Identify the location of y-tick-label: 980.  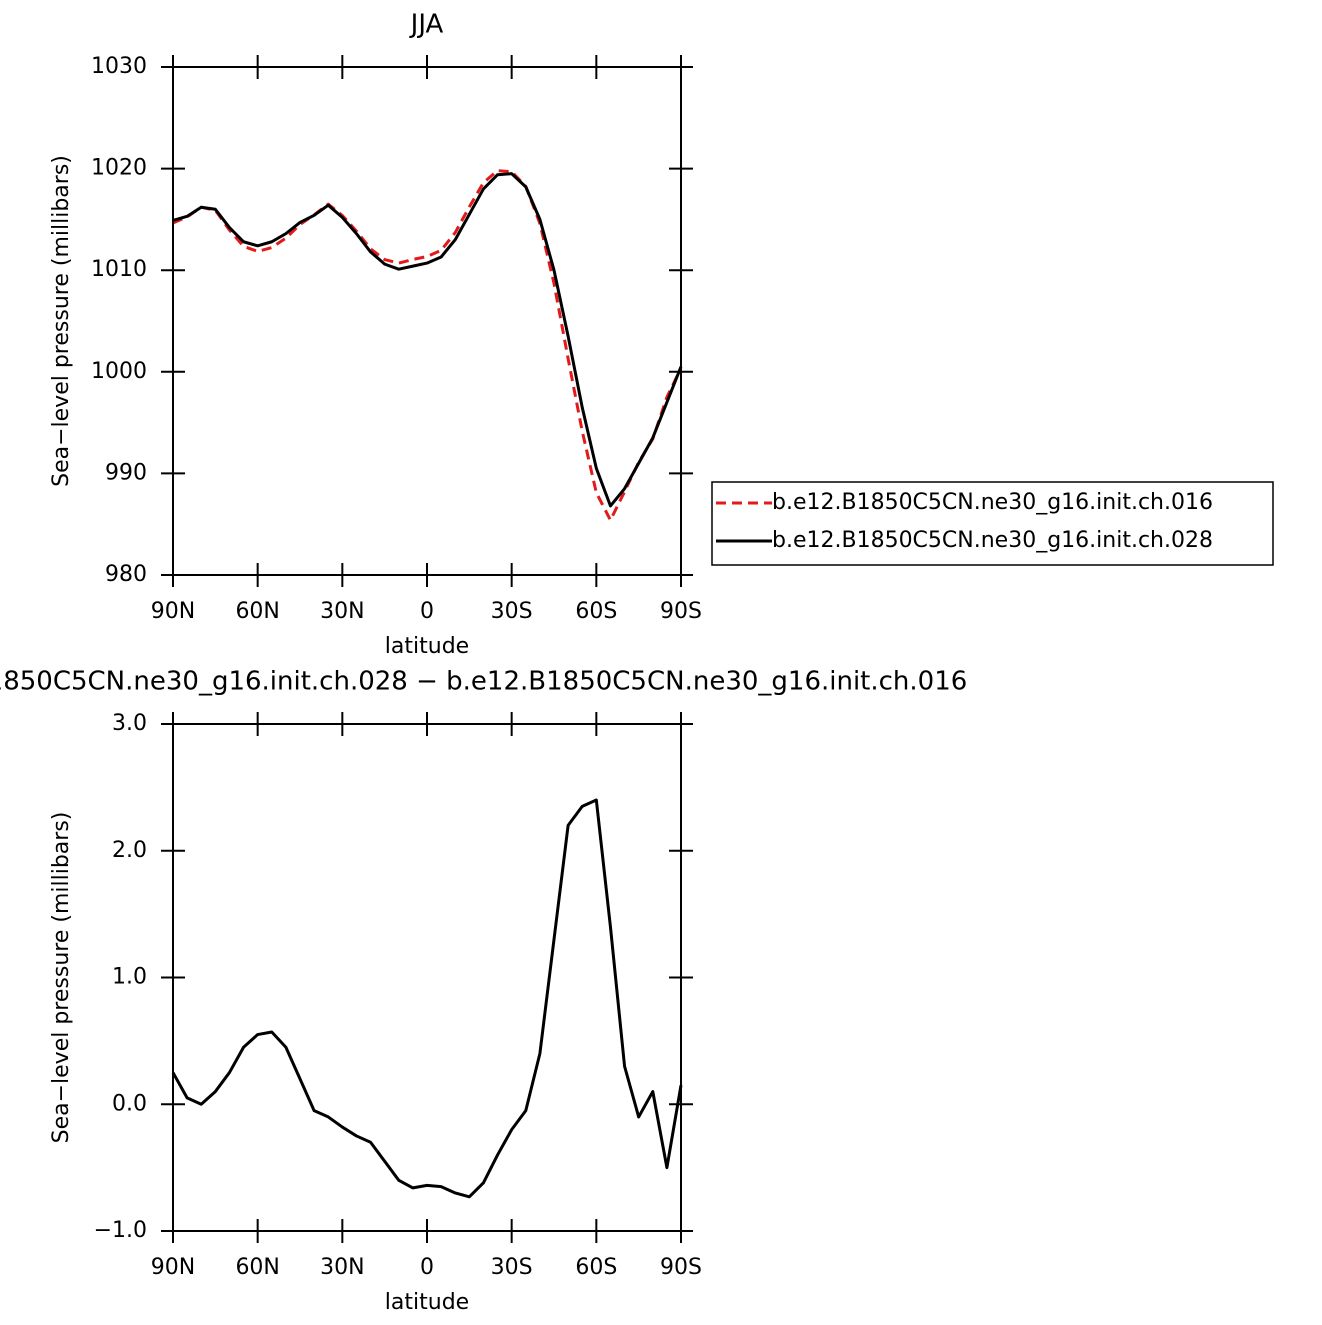
(126, 574).